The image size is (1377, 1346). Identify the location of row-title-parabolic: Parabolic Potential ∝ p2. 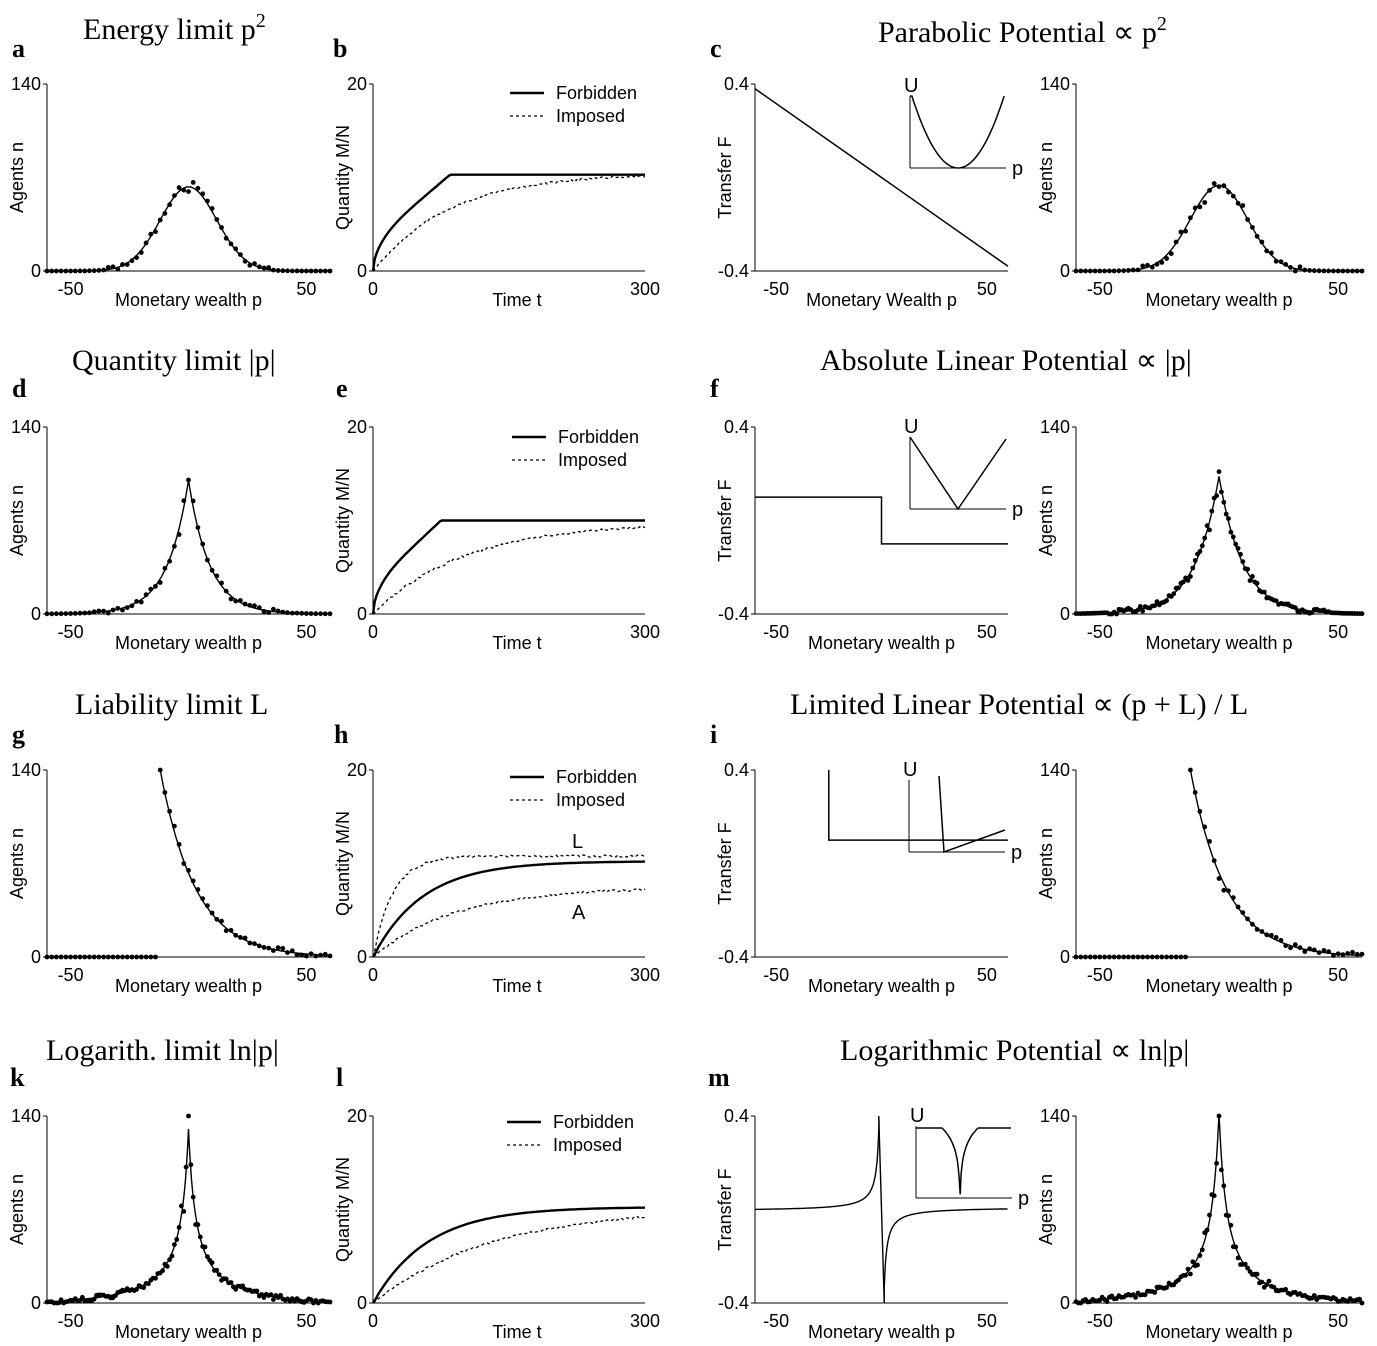
(1022, 31).